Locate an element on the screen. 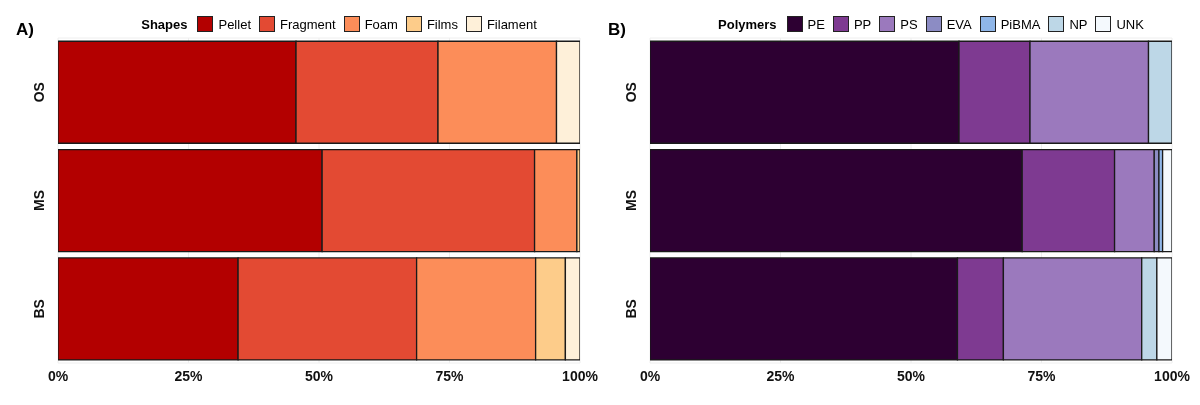  legend-label: NP is located at coordinates (1078, 24).